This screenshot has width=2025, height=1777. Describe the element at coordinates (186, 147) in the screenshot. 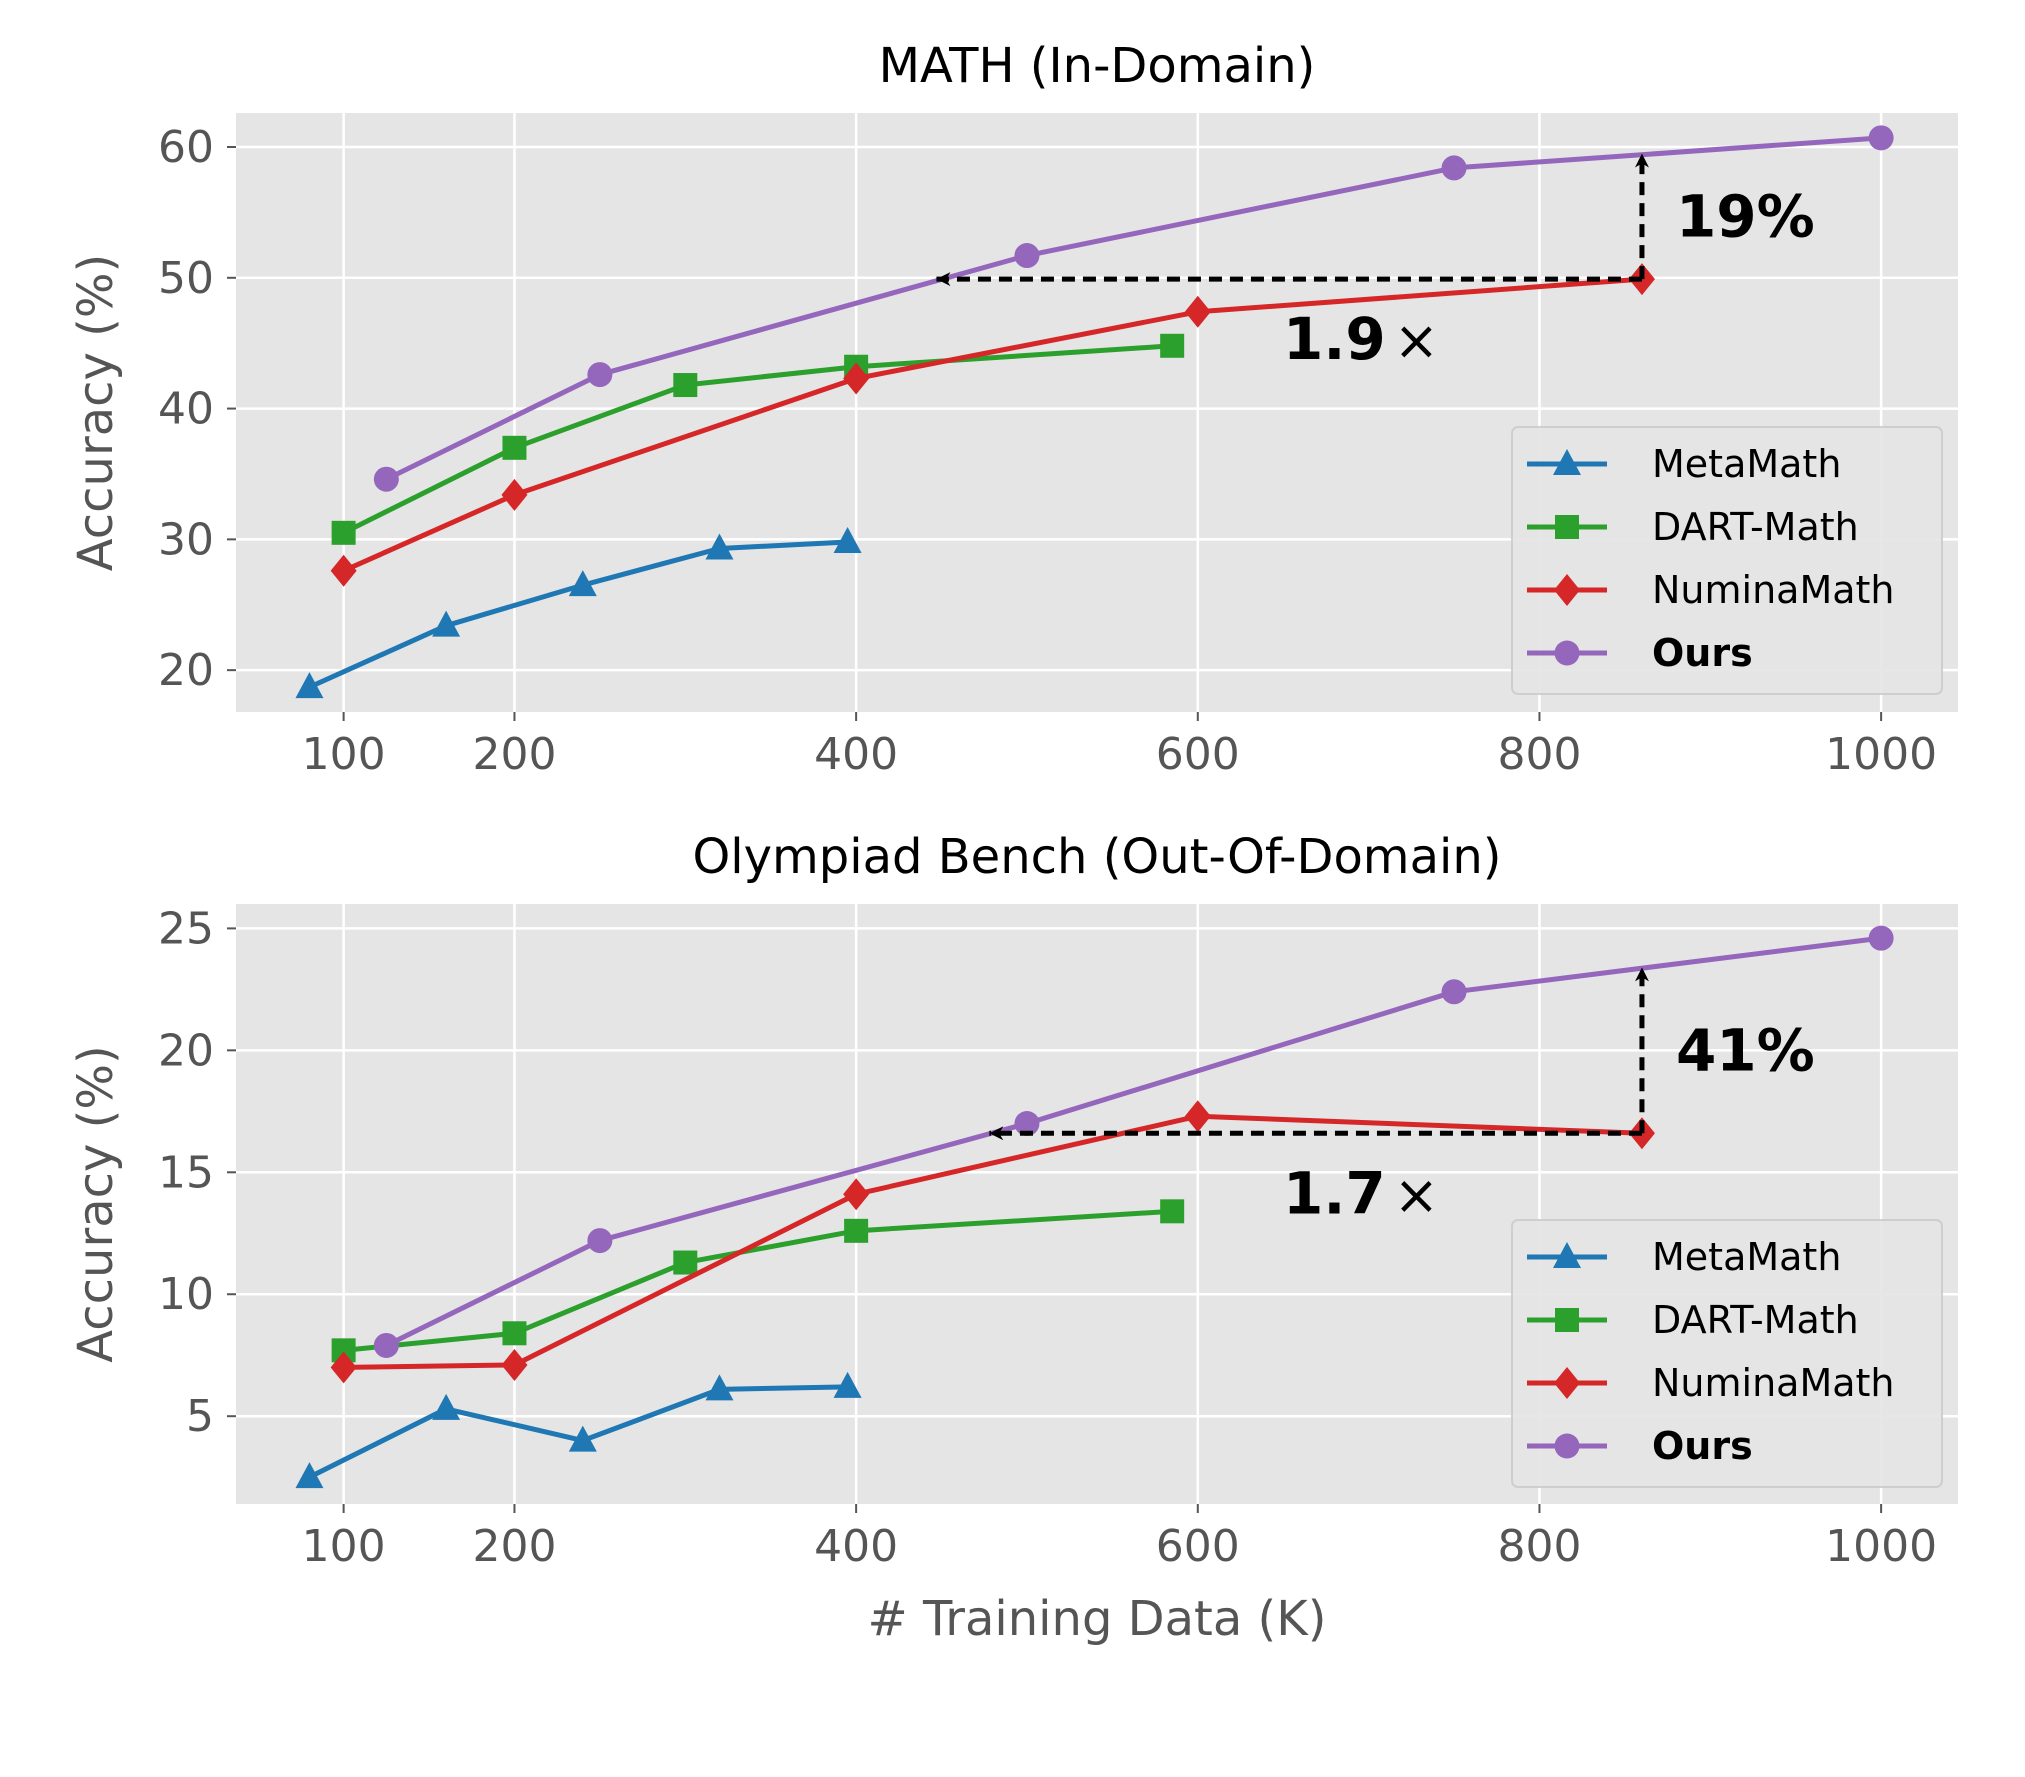

I see `y-tick-label: 60` at that location.